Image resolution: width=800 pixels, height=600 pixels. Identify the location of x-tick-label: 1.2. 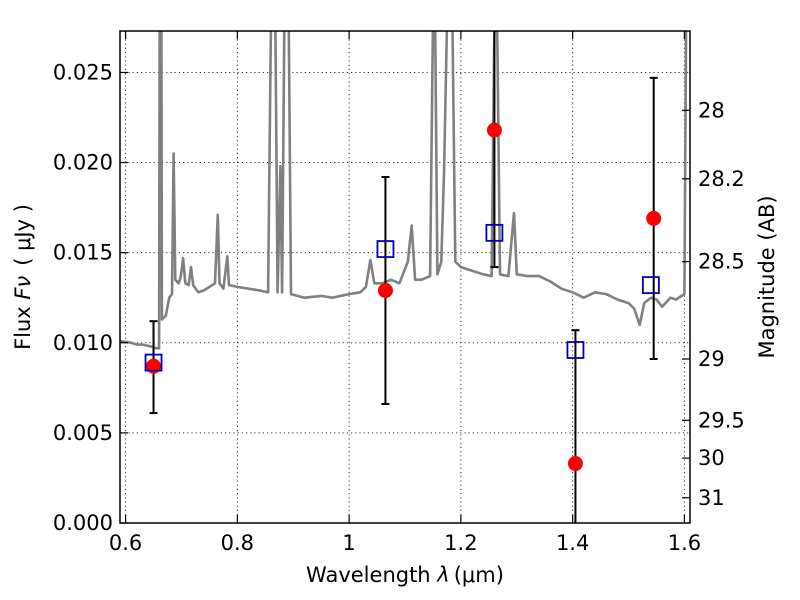
(460, 543).